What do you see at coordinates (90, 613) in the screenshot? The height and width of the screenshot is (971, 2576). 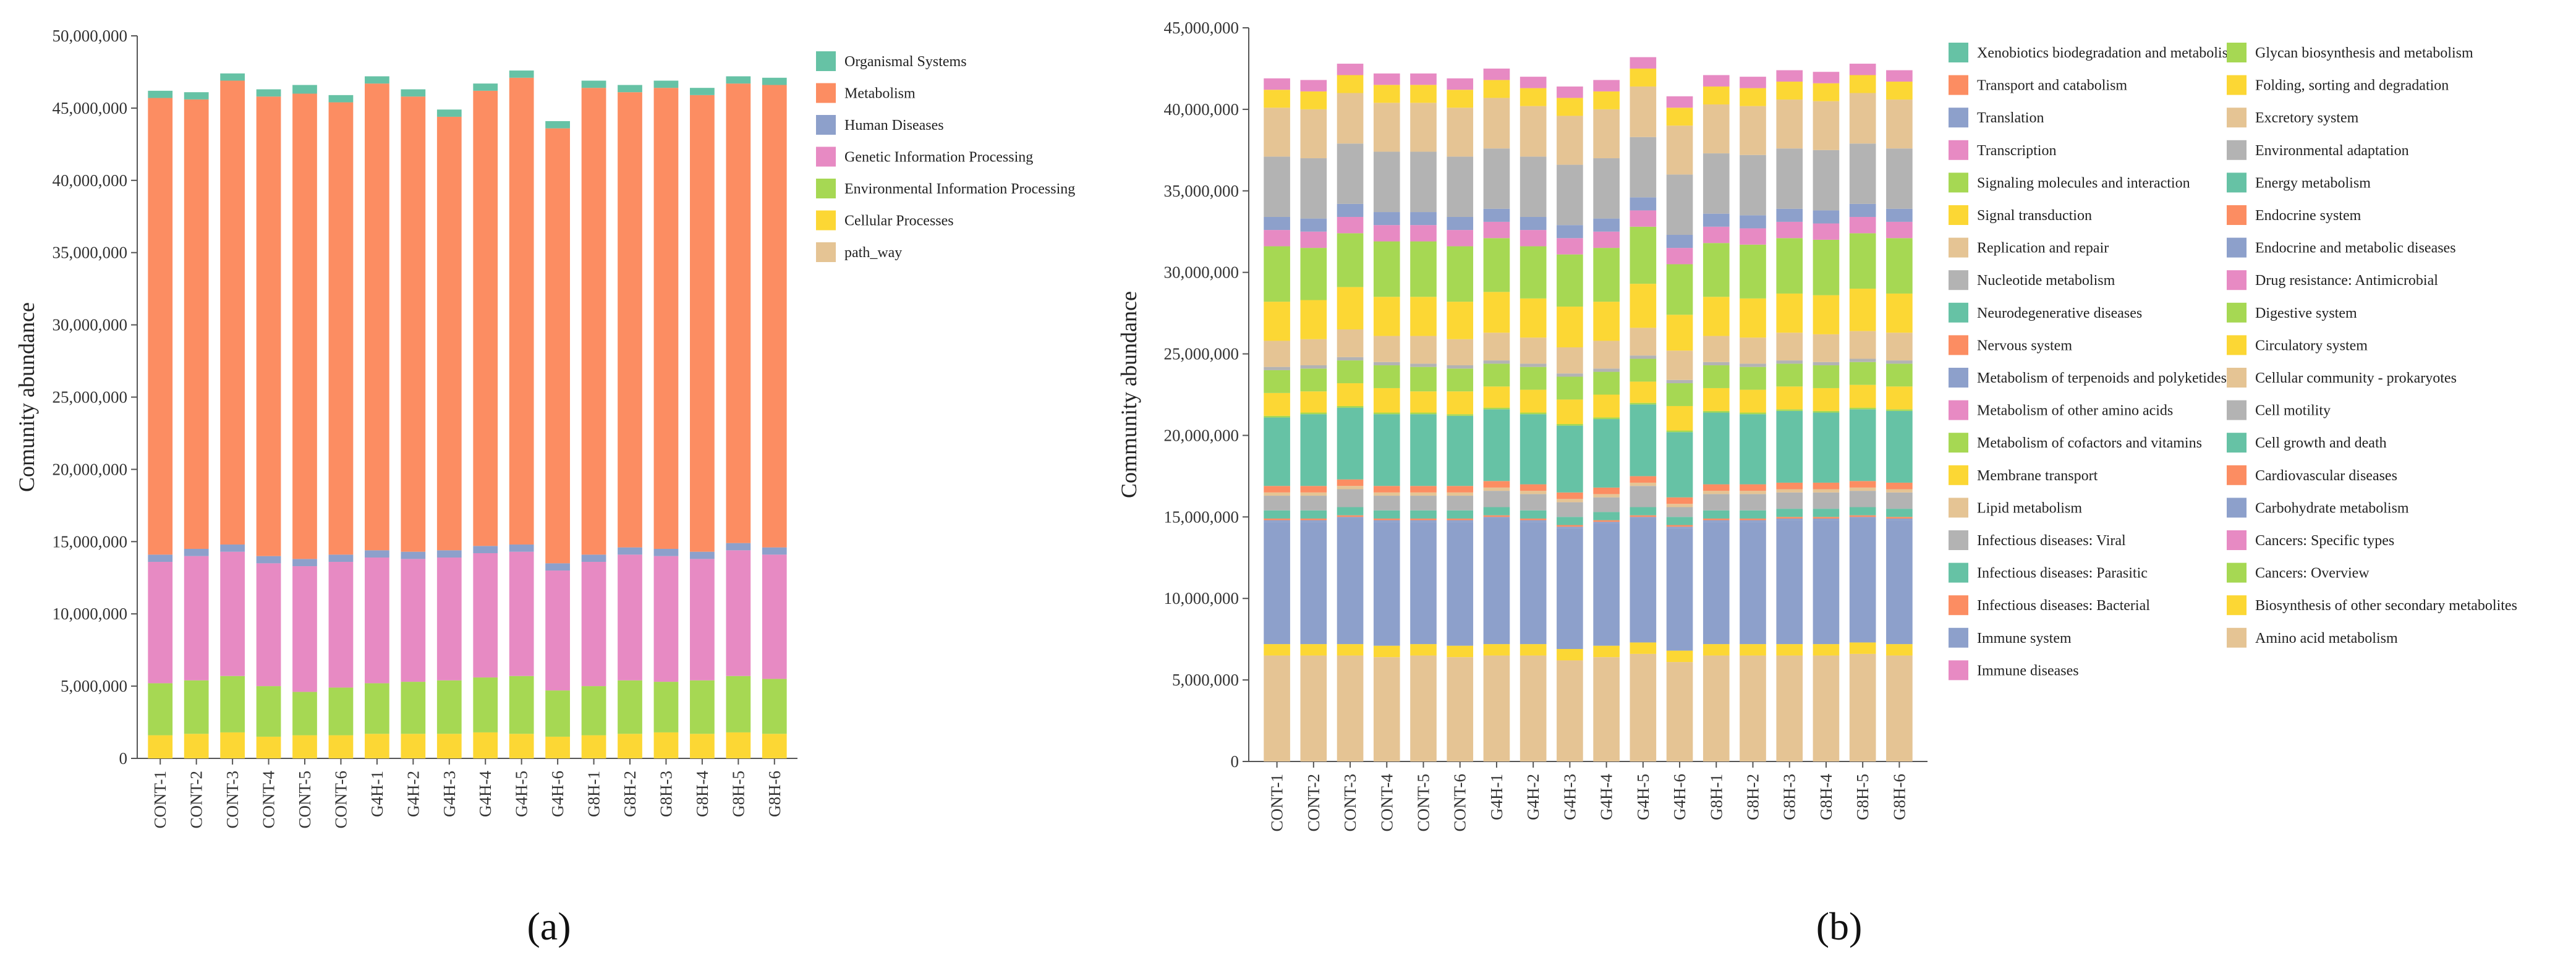 I see `chart-a-y-tick-label: 10,000,000` at bounding box center [90, 613].